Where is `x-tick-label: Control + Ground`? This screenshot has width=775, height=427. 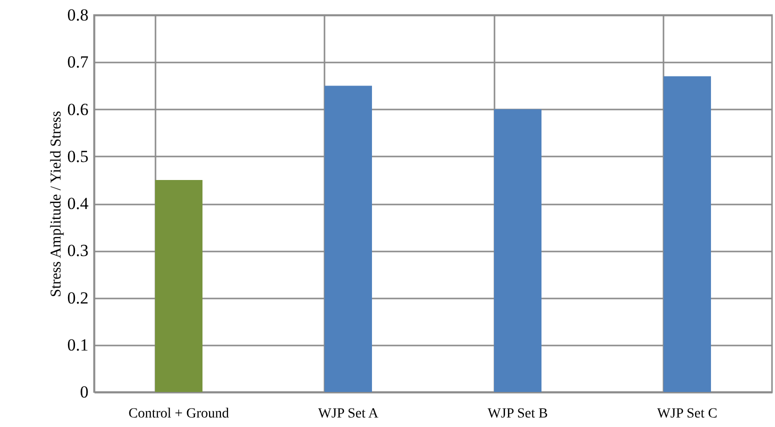
x-tick-label: Control + Ground is located at coordinates (178, 414).